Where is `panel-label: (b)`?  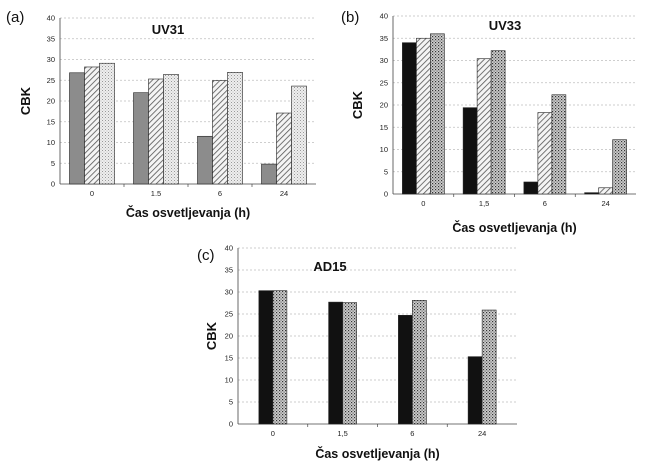 panel-label: (b) is located at coordinates (350, 17).